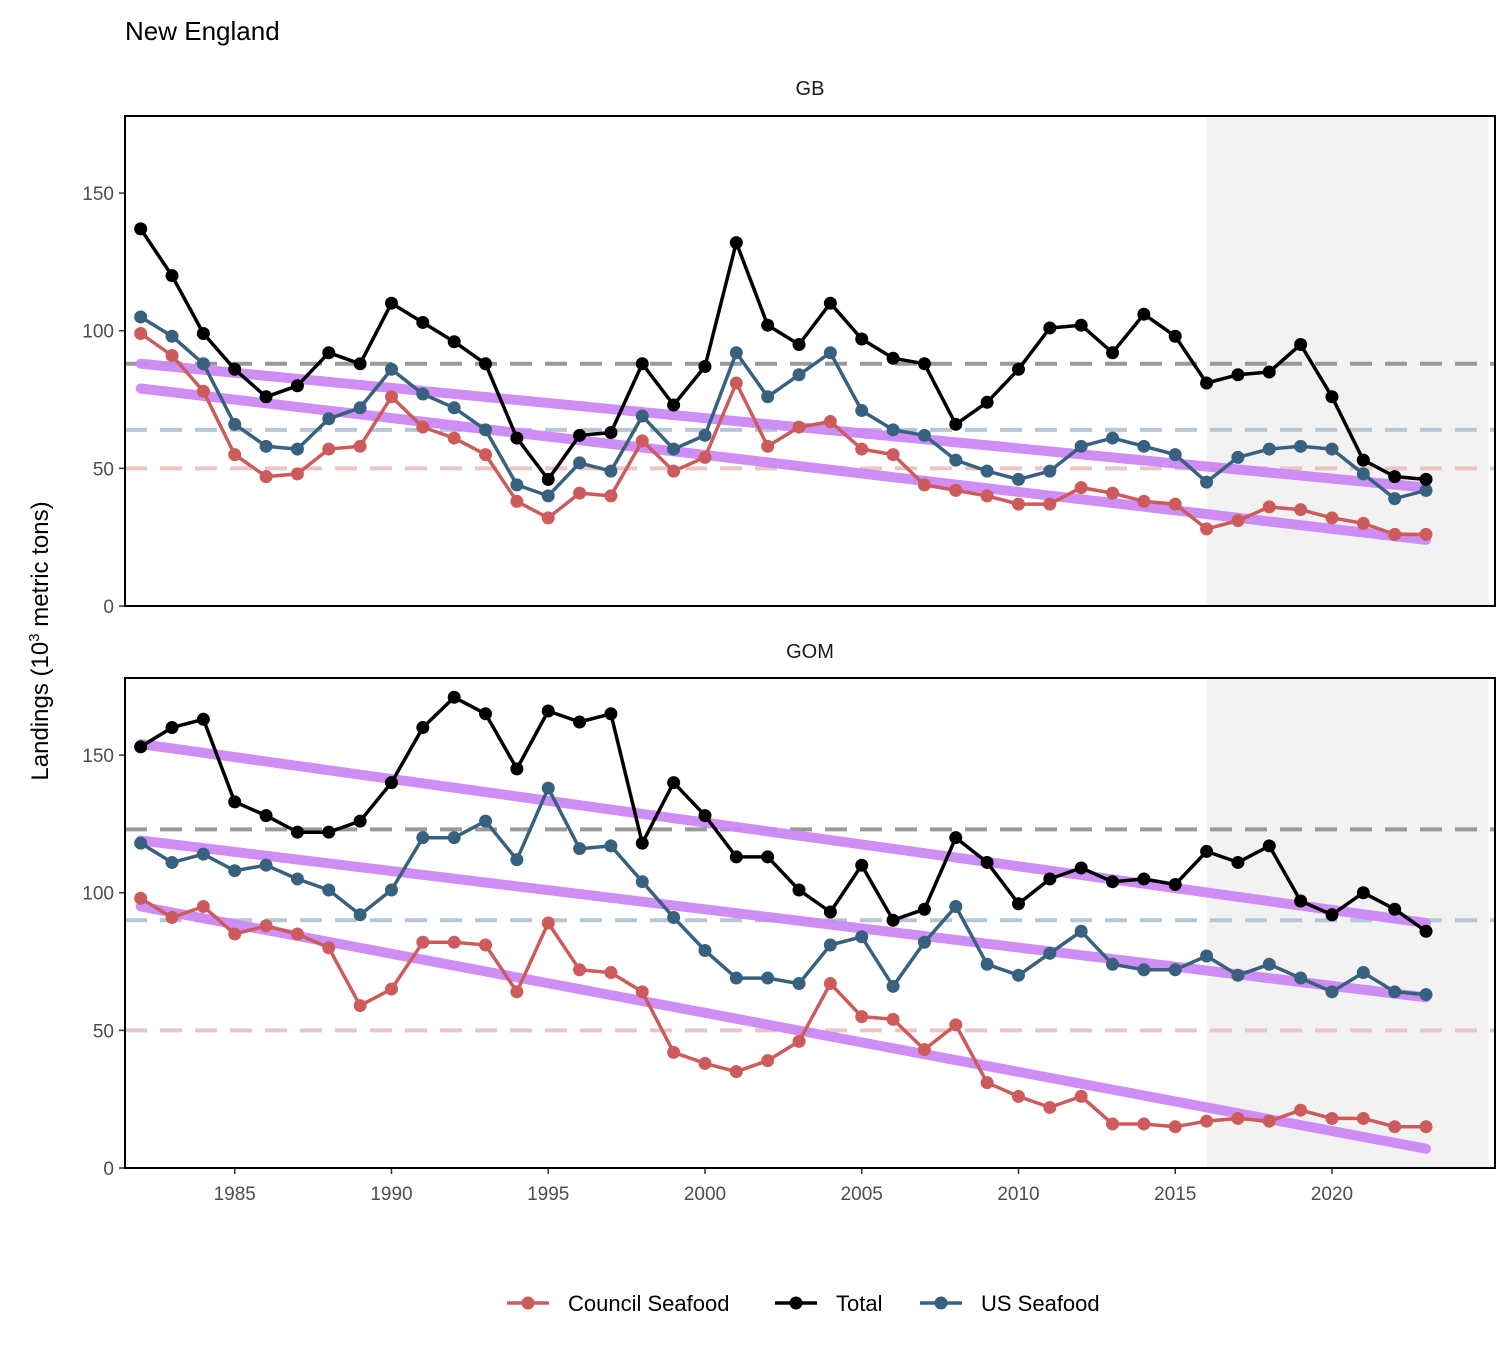  Describe the element at coordinates (98, 756) in the screenshot. I see `y-tick-label: 150` at that location.